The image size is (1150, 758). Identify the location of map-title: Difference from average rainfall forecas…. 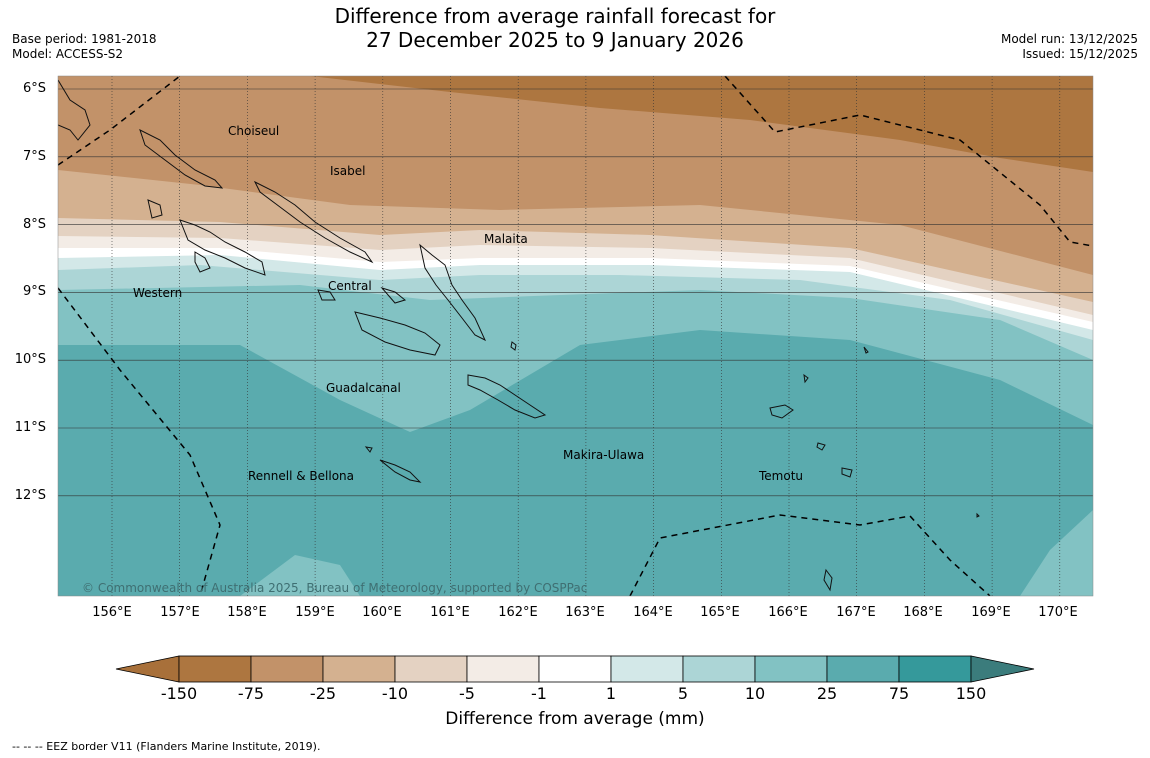
(555, 28).